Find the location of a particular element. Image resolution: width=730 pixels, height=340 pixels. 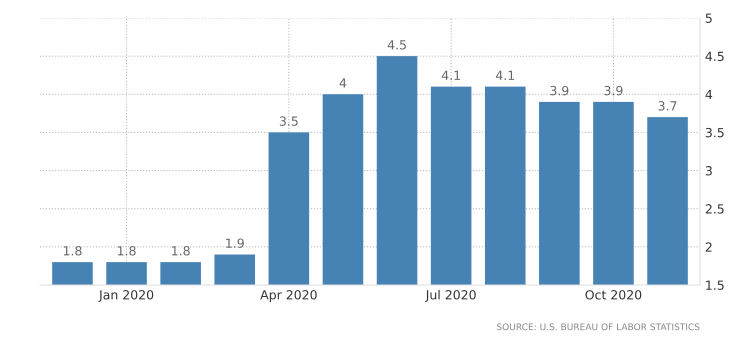

y-tick-label: 4.5 is located at coordinates (714, 57).